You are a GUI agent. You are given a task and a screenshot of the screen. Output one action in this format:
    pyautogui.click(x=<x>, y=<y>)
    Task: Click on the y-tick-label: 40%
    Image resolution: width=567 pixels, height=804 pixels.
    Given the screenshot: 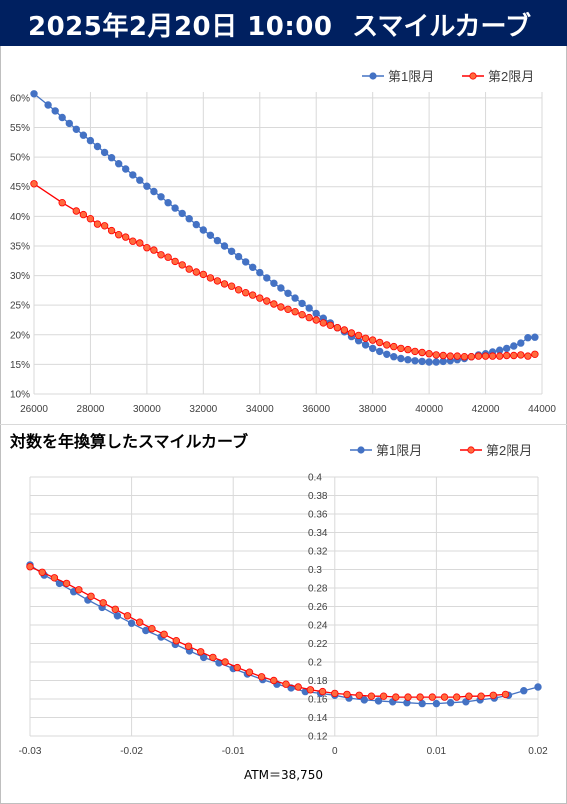 What is the action you would take?
    pyautogui.click(x=20, y=217)
    